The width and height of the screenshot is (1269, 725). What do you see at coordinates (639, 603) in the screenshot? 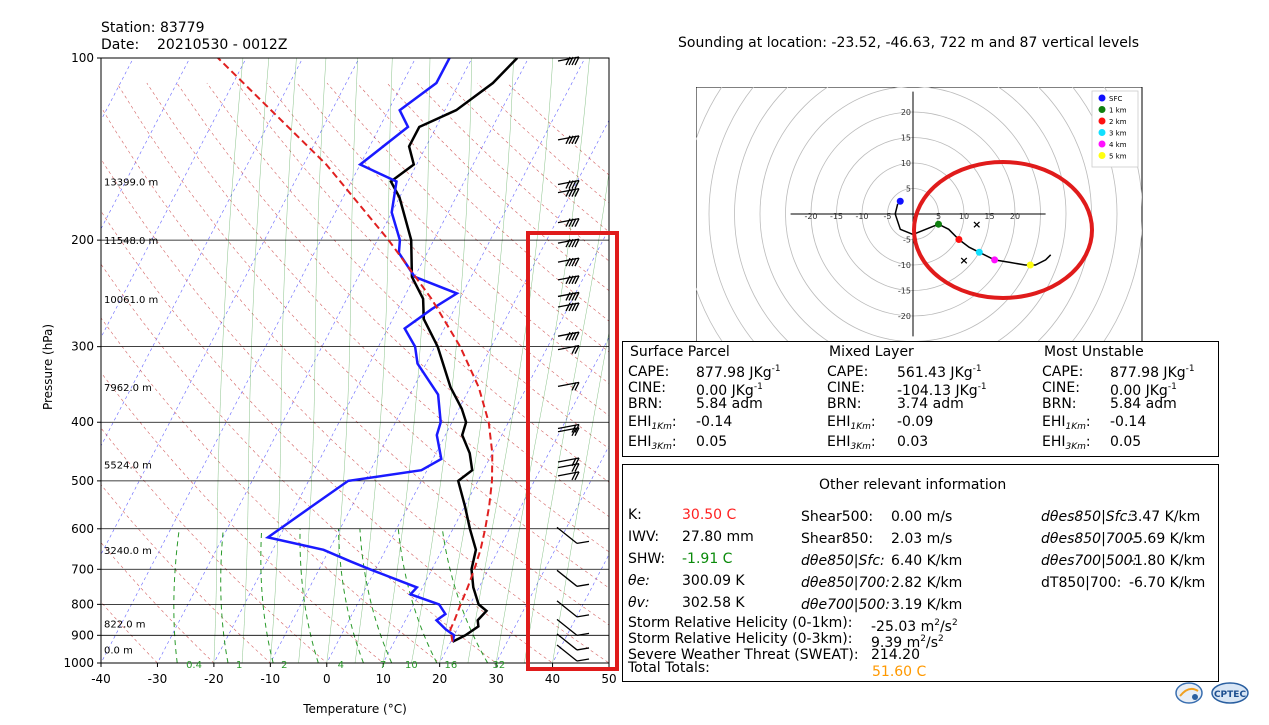
I see `thetav-label: θv:` at bounding box center [639, 603].